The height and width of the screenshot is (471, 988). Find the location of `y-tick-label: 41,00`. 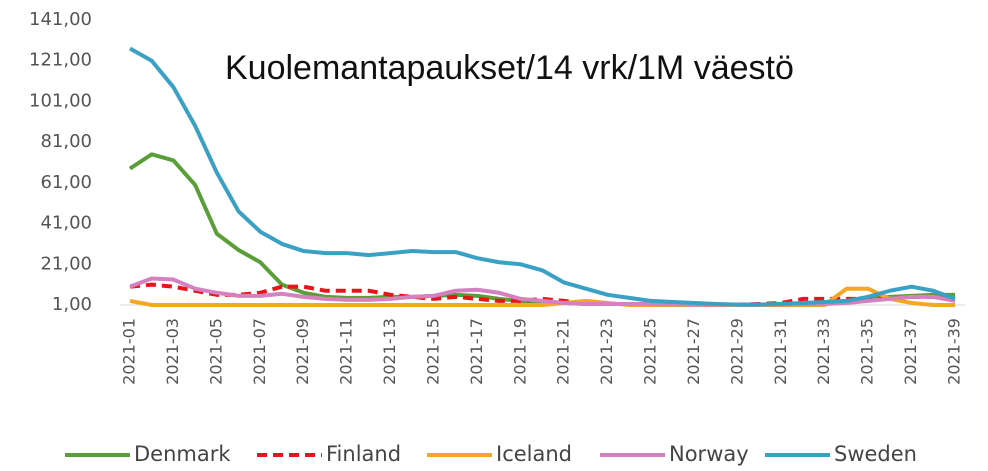

y-tick-label: 41,00 is located at coordinates (66, 223).